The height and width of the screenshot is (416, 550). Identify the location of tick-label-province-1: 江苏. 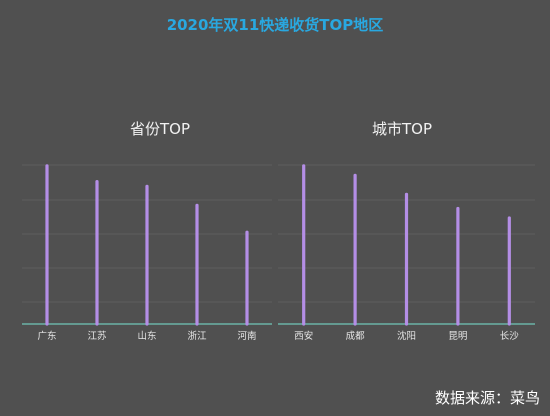
(97, 336).